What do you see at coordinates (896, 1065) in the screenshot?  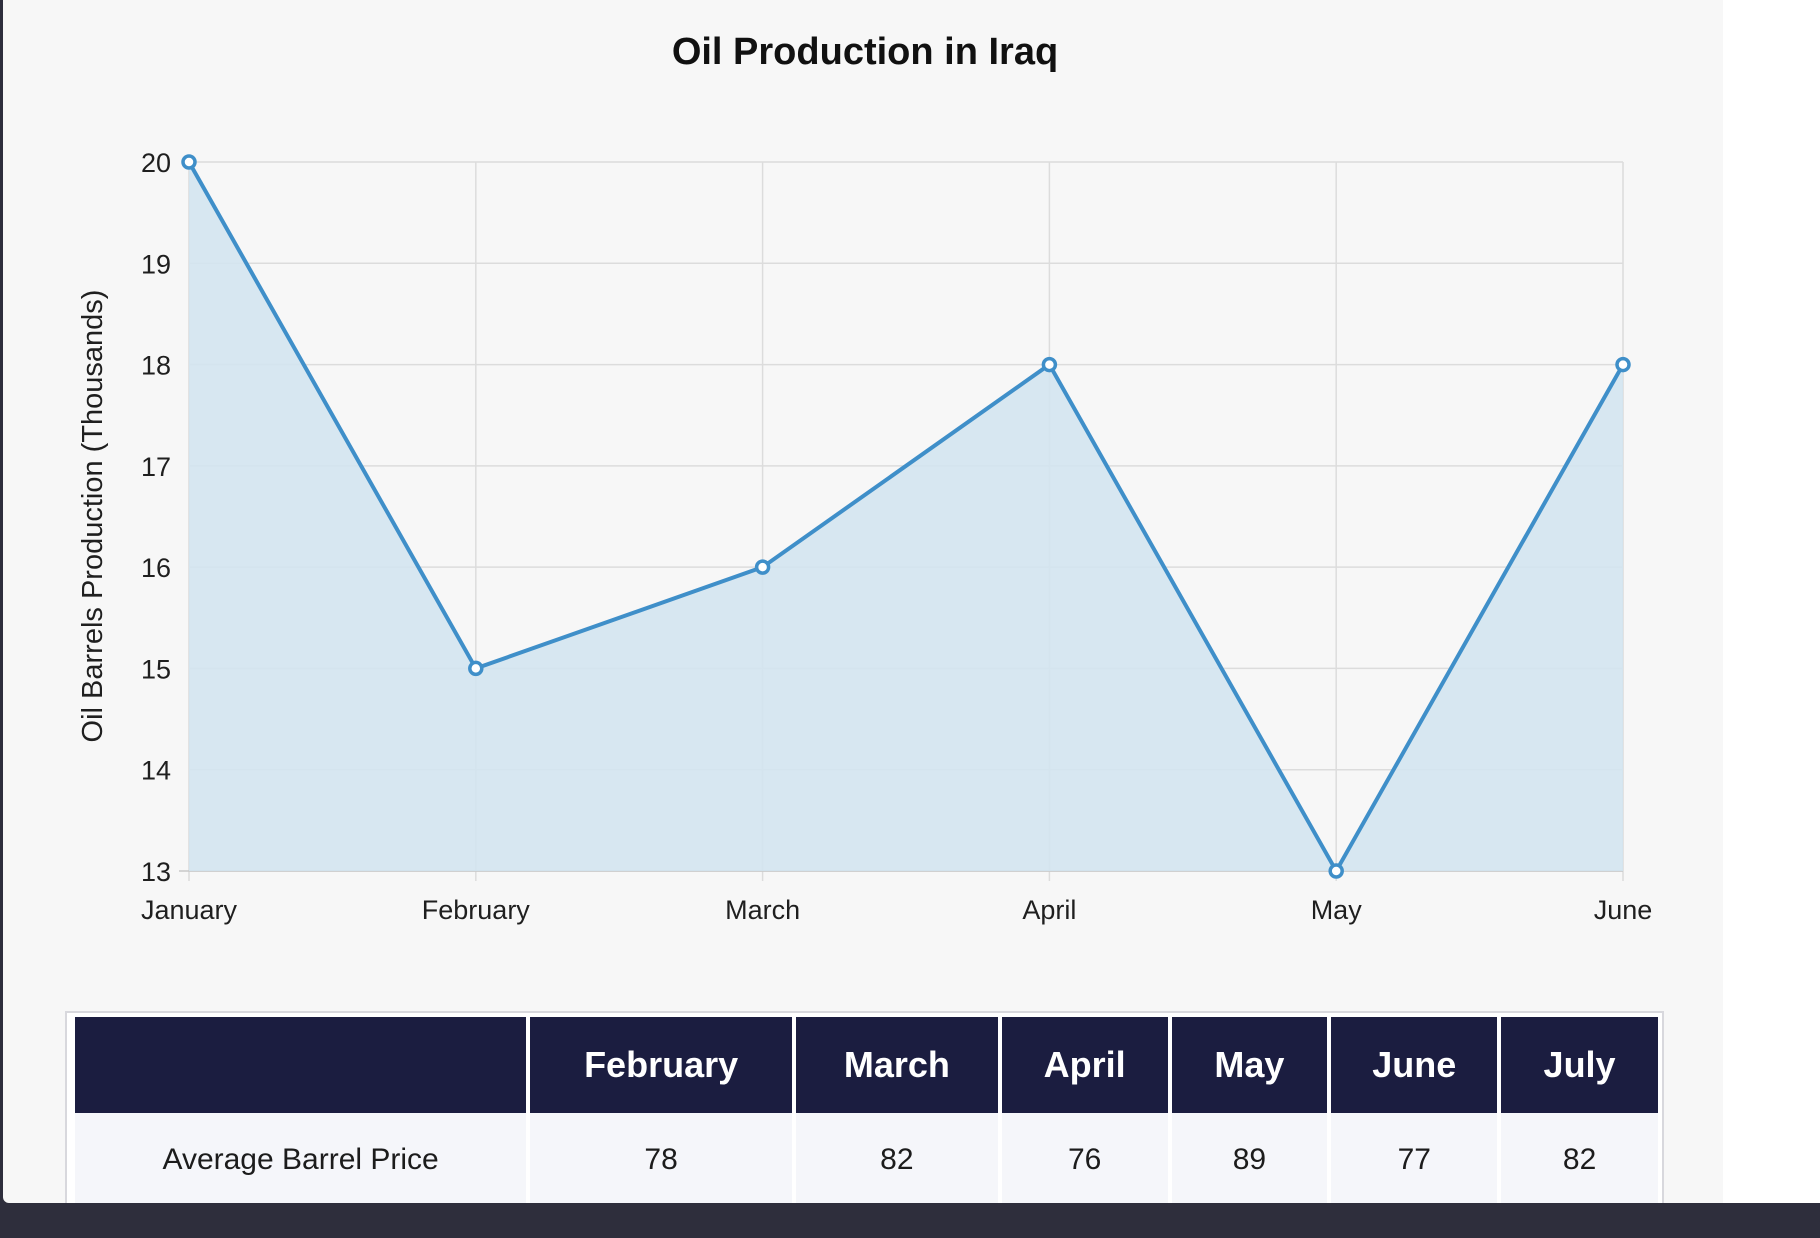 I see `header-cell-march: March` at bounding box center [896, 1065].